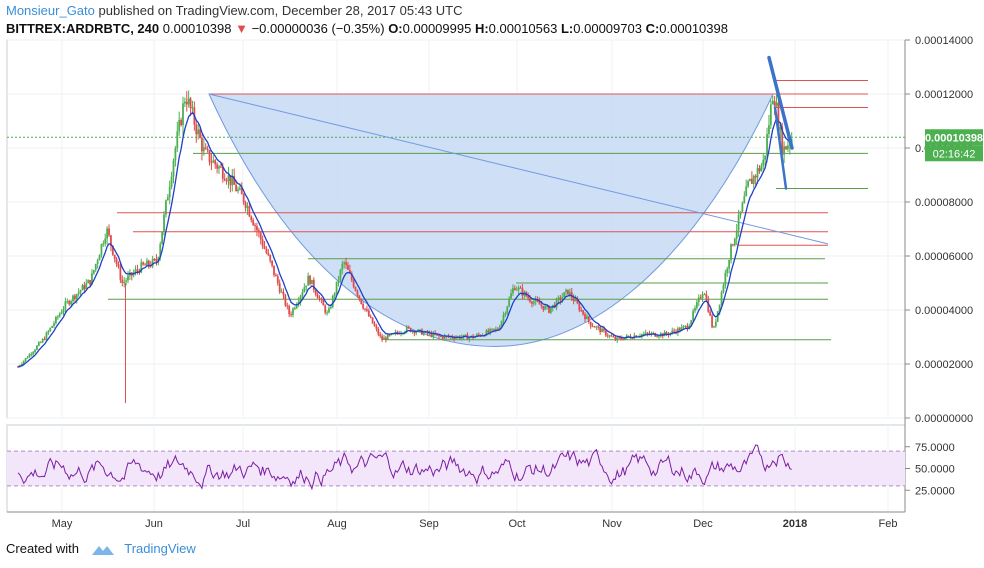  I want to click on low-value: 0.00009703, so click(607, 28).